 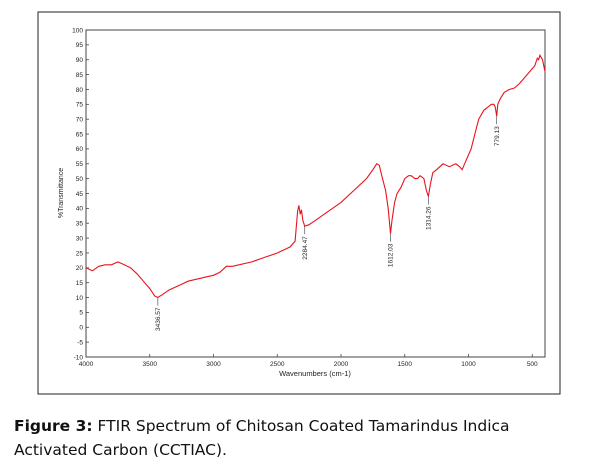 I want to click on y-tick-label: 5, so click(x=81, y=313).